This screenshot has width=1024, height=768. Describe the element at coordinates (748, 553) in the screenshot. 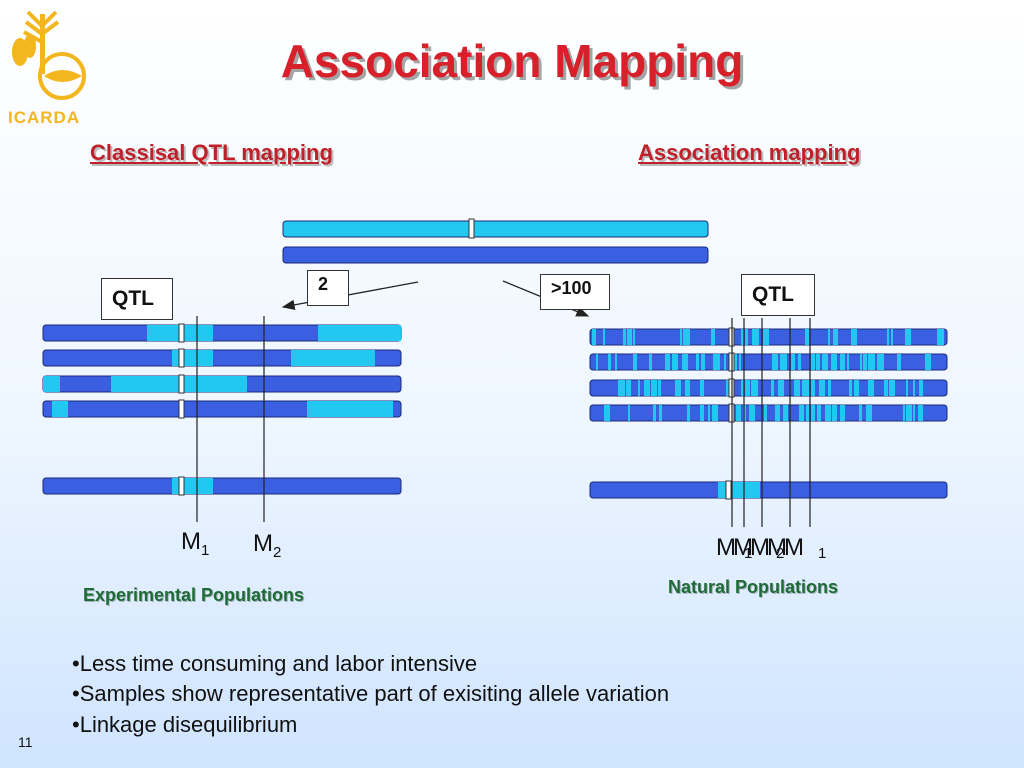

I see `right-marker-sub-1: 1` at that location.